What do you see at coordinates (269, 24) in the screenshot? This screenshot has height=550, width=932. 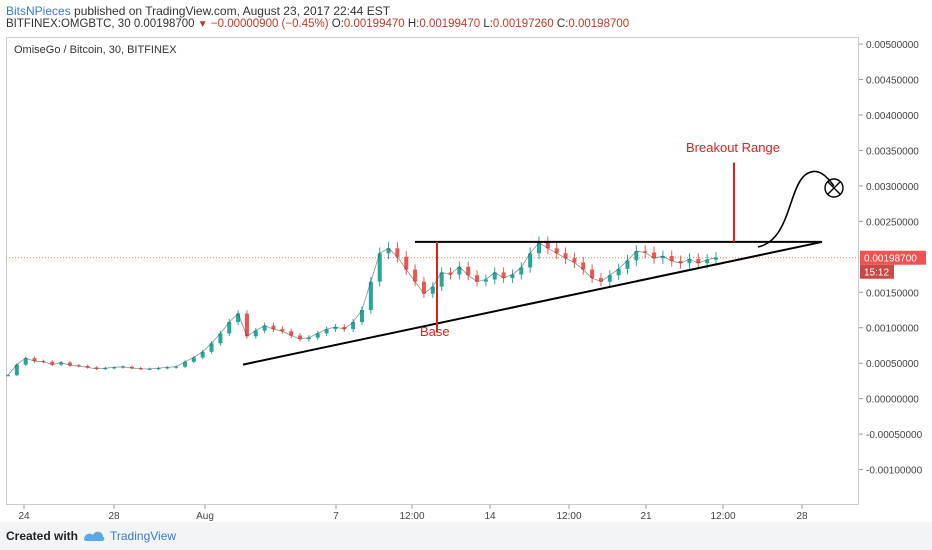 I see `price-change: −0.00000900 (−0.45%)` at bounding box center [269, 24].